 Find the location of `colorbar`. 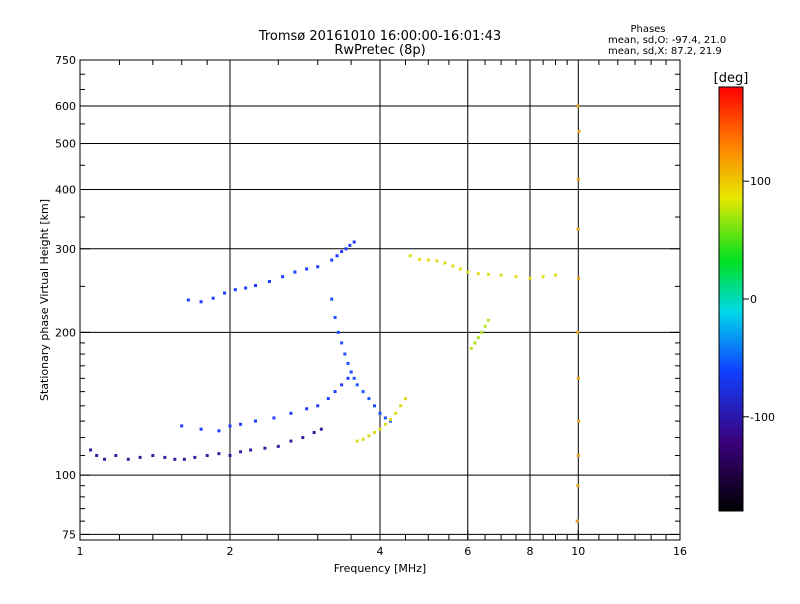

colorbar is located at coordinates (731, 299).